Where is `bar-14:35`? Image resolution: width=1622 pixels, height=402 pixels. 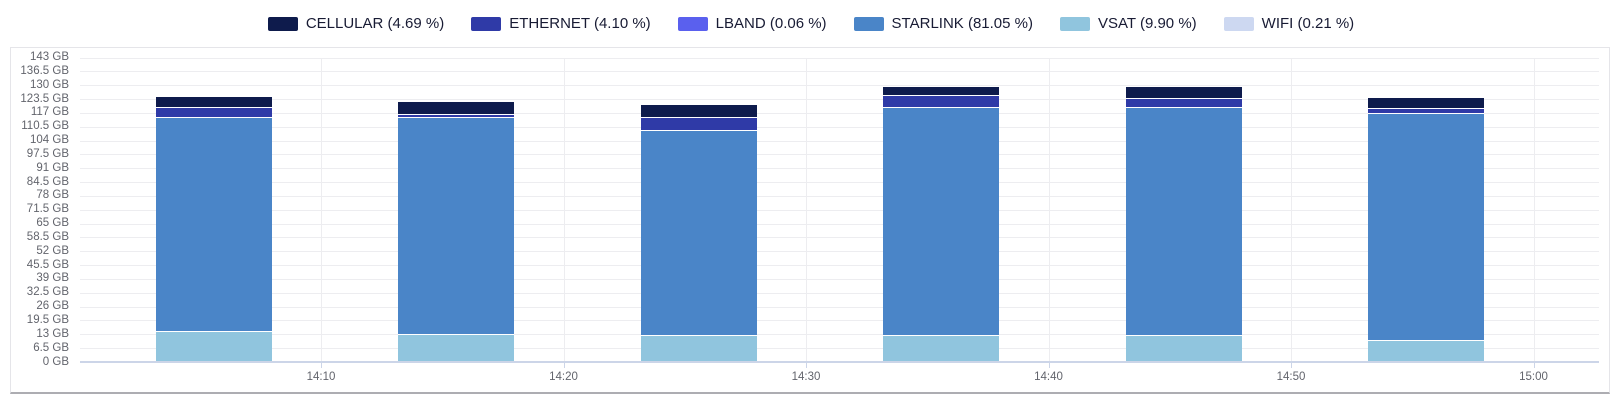 bar-14:35 is located at coordinates (941, 224).